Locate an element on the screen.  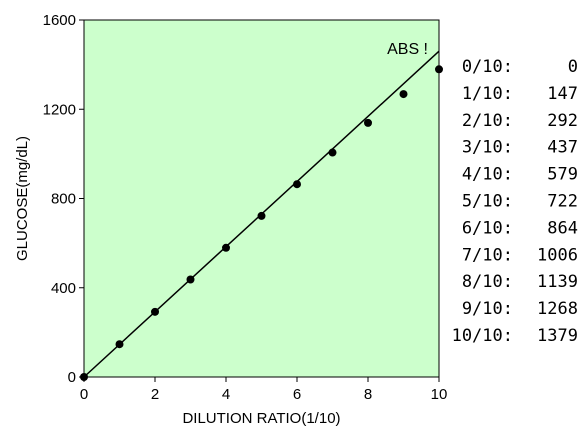
table-row-label: 7/10: is located at coordinates (487, 255).